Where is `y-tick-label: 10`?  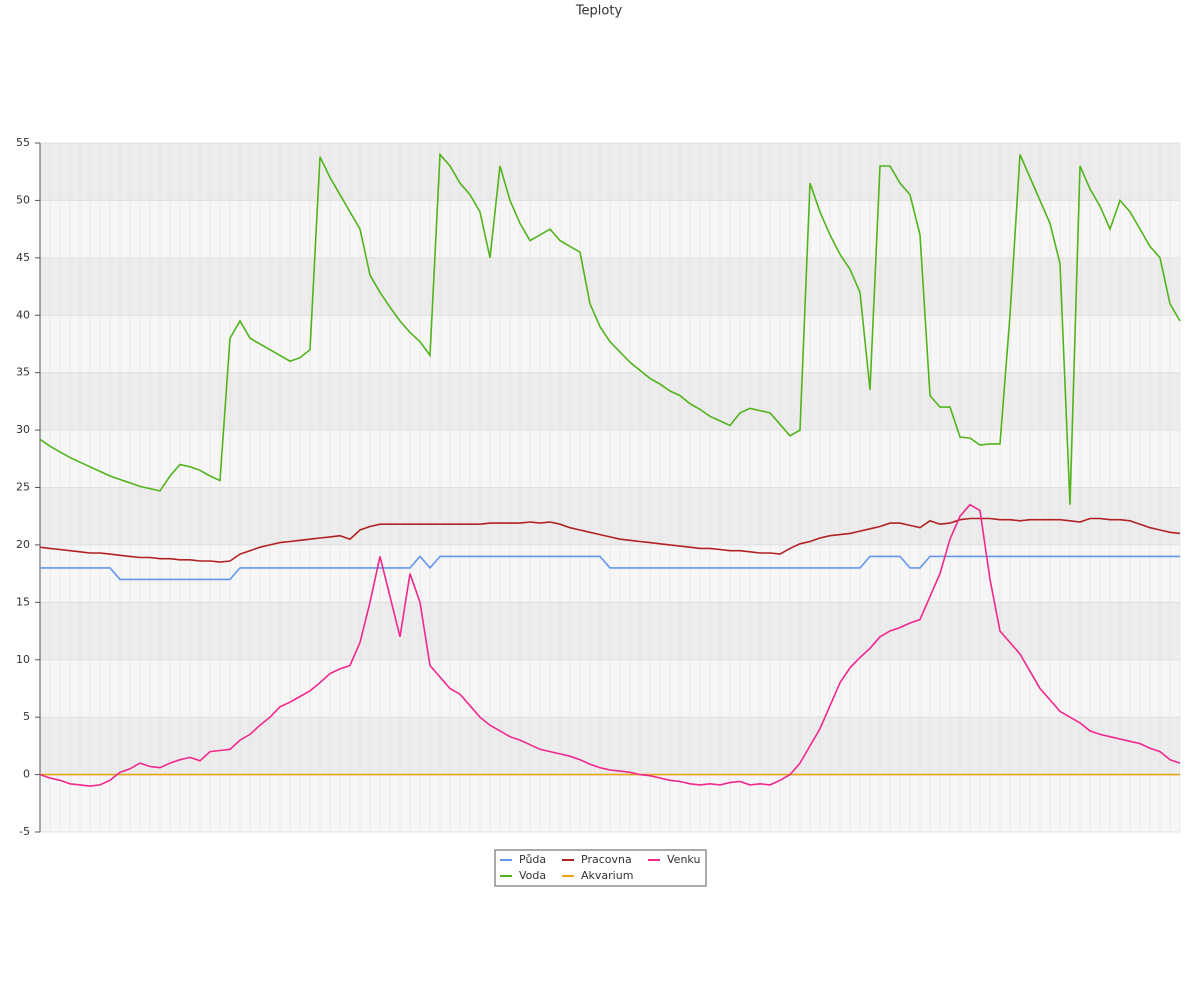 y-tick-label: 10 is located at coordinates (23, 659).